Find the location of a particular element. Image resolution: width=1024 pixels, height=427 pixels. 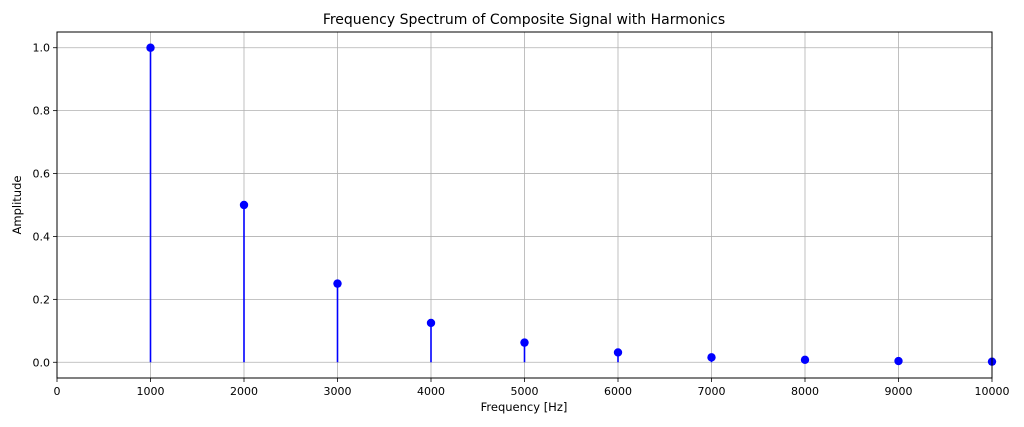

x-tick-label: 0 is located at coordinates (57, 391).